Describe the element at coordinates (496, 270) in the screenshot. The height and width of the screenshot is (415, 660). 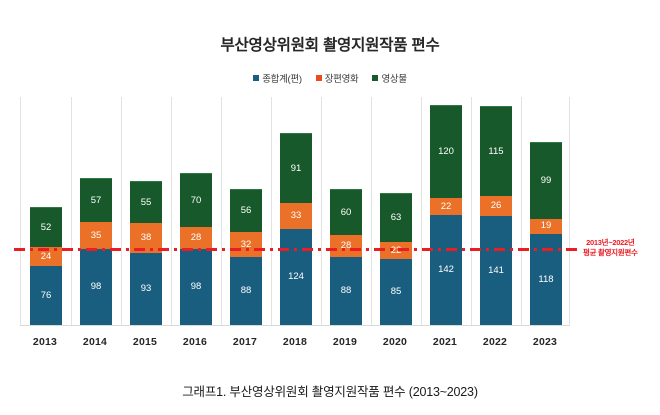
I see `bar-segment-blue: 141` at that location.